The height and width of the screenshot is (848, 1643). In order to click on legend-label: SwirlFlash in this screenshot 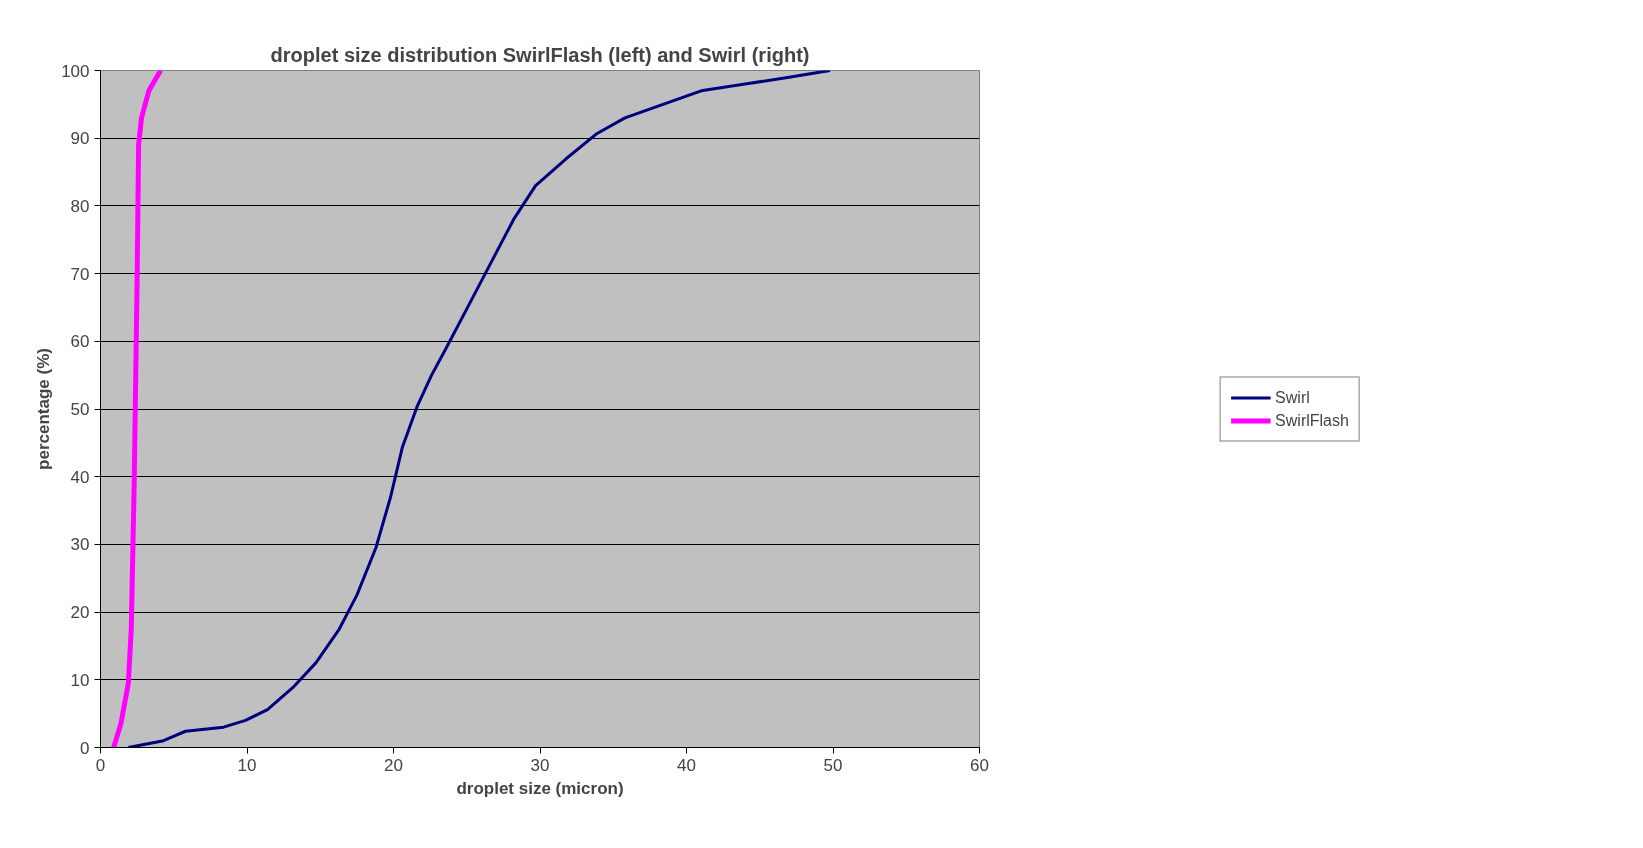, I will do `click(1312, 420)`.